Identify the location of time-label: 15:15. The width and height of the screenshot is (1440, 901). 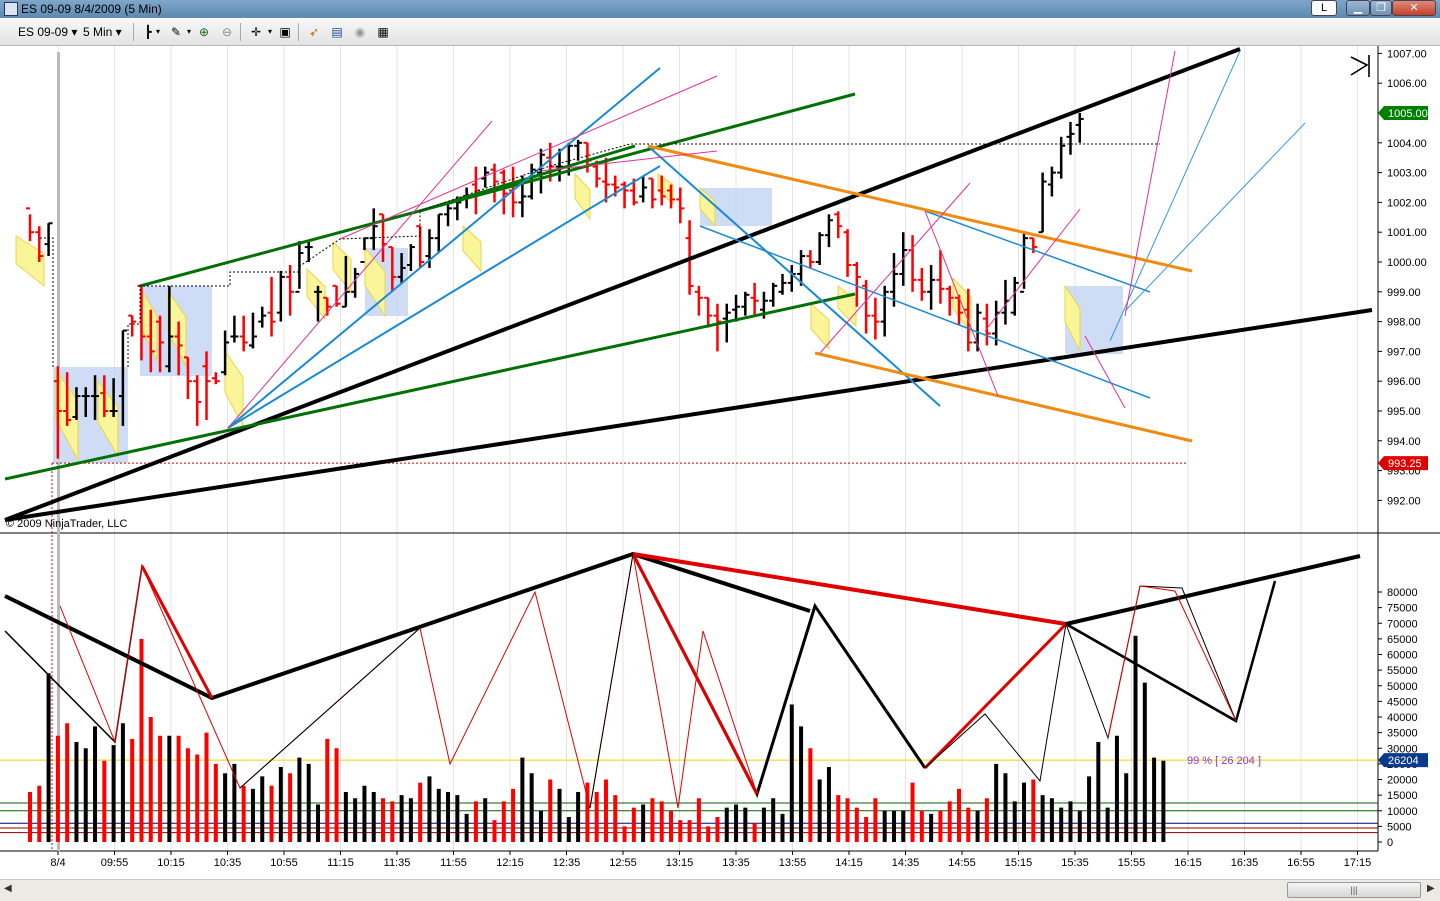
(1019, 863).